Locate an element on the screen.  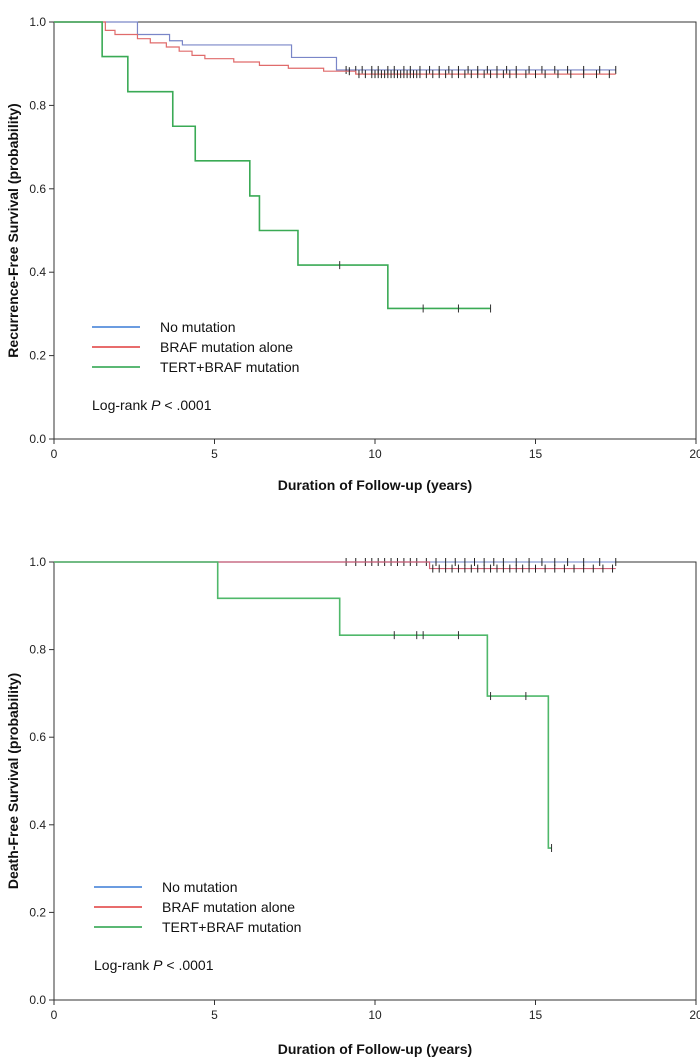
series-no-mutation is located at coordinates (335, 47).